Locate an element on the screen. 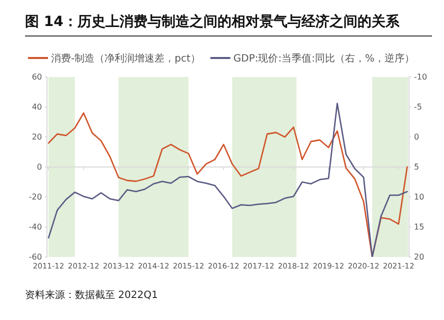  y2-tick-label: 10 is located at coordinates (419, 197).